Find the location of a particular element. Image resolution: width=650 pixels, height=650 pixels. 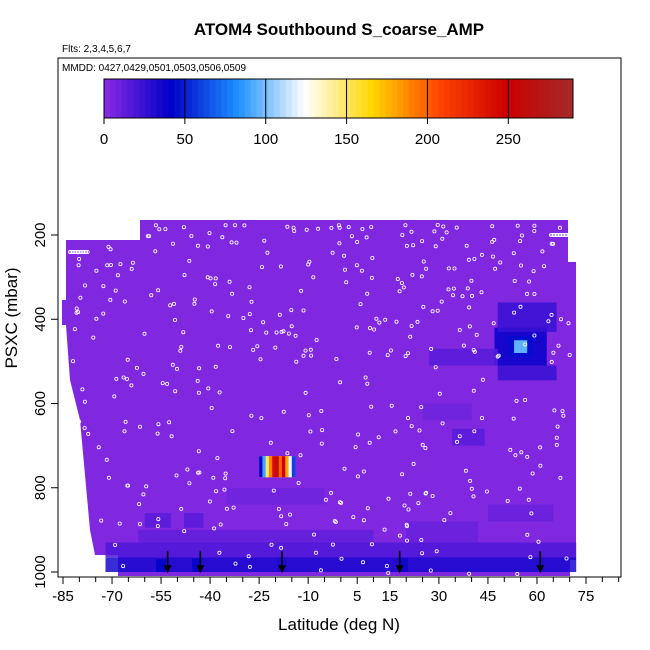

colorbar: 0 50 100 150 200 250 is located at coordinates (337, 113).